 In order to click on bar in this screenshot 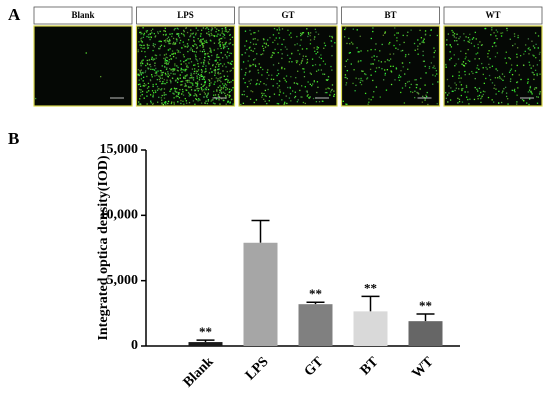, I will do `click(205, 344)`.